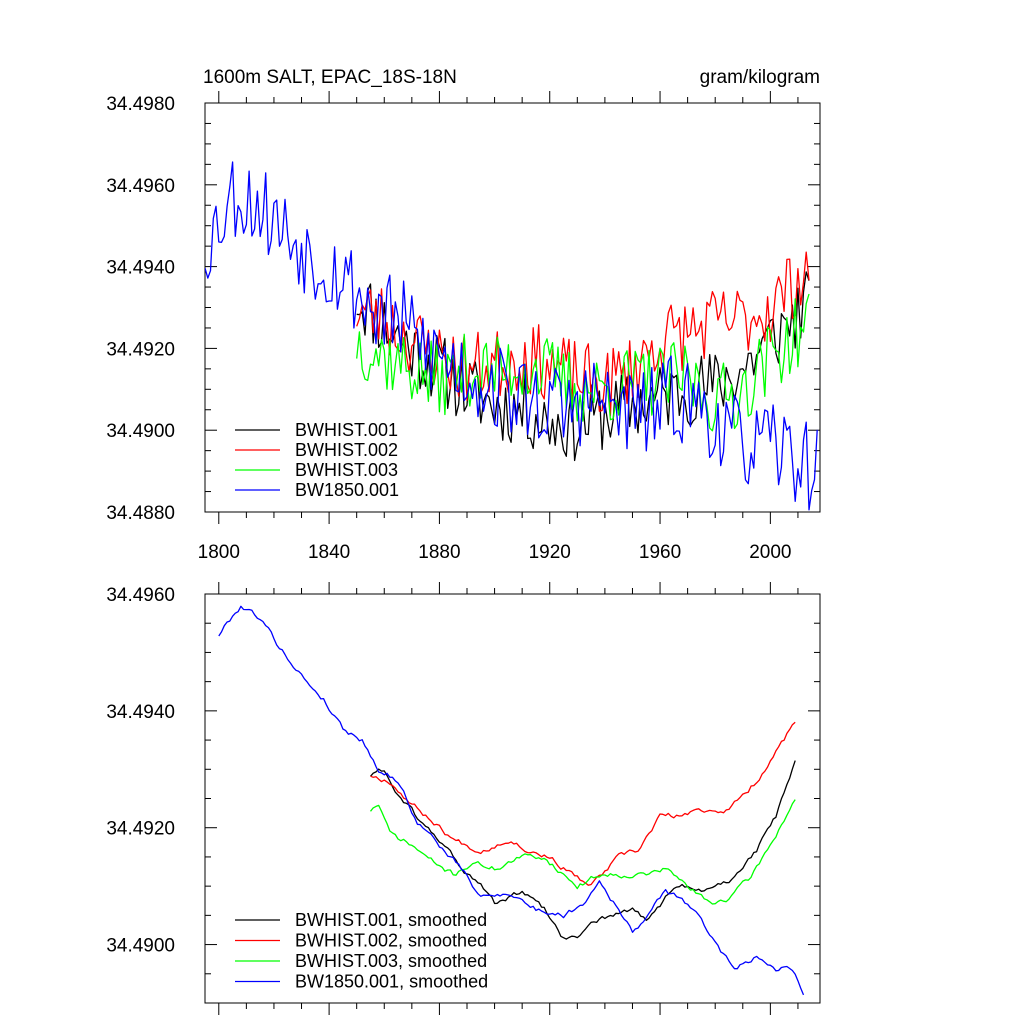 The image size is (1024, 1024). I want to click on series-line-bwhist-003-smoothed, so click(582, 852).